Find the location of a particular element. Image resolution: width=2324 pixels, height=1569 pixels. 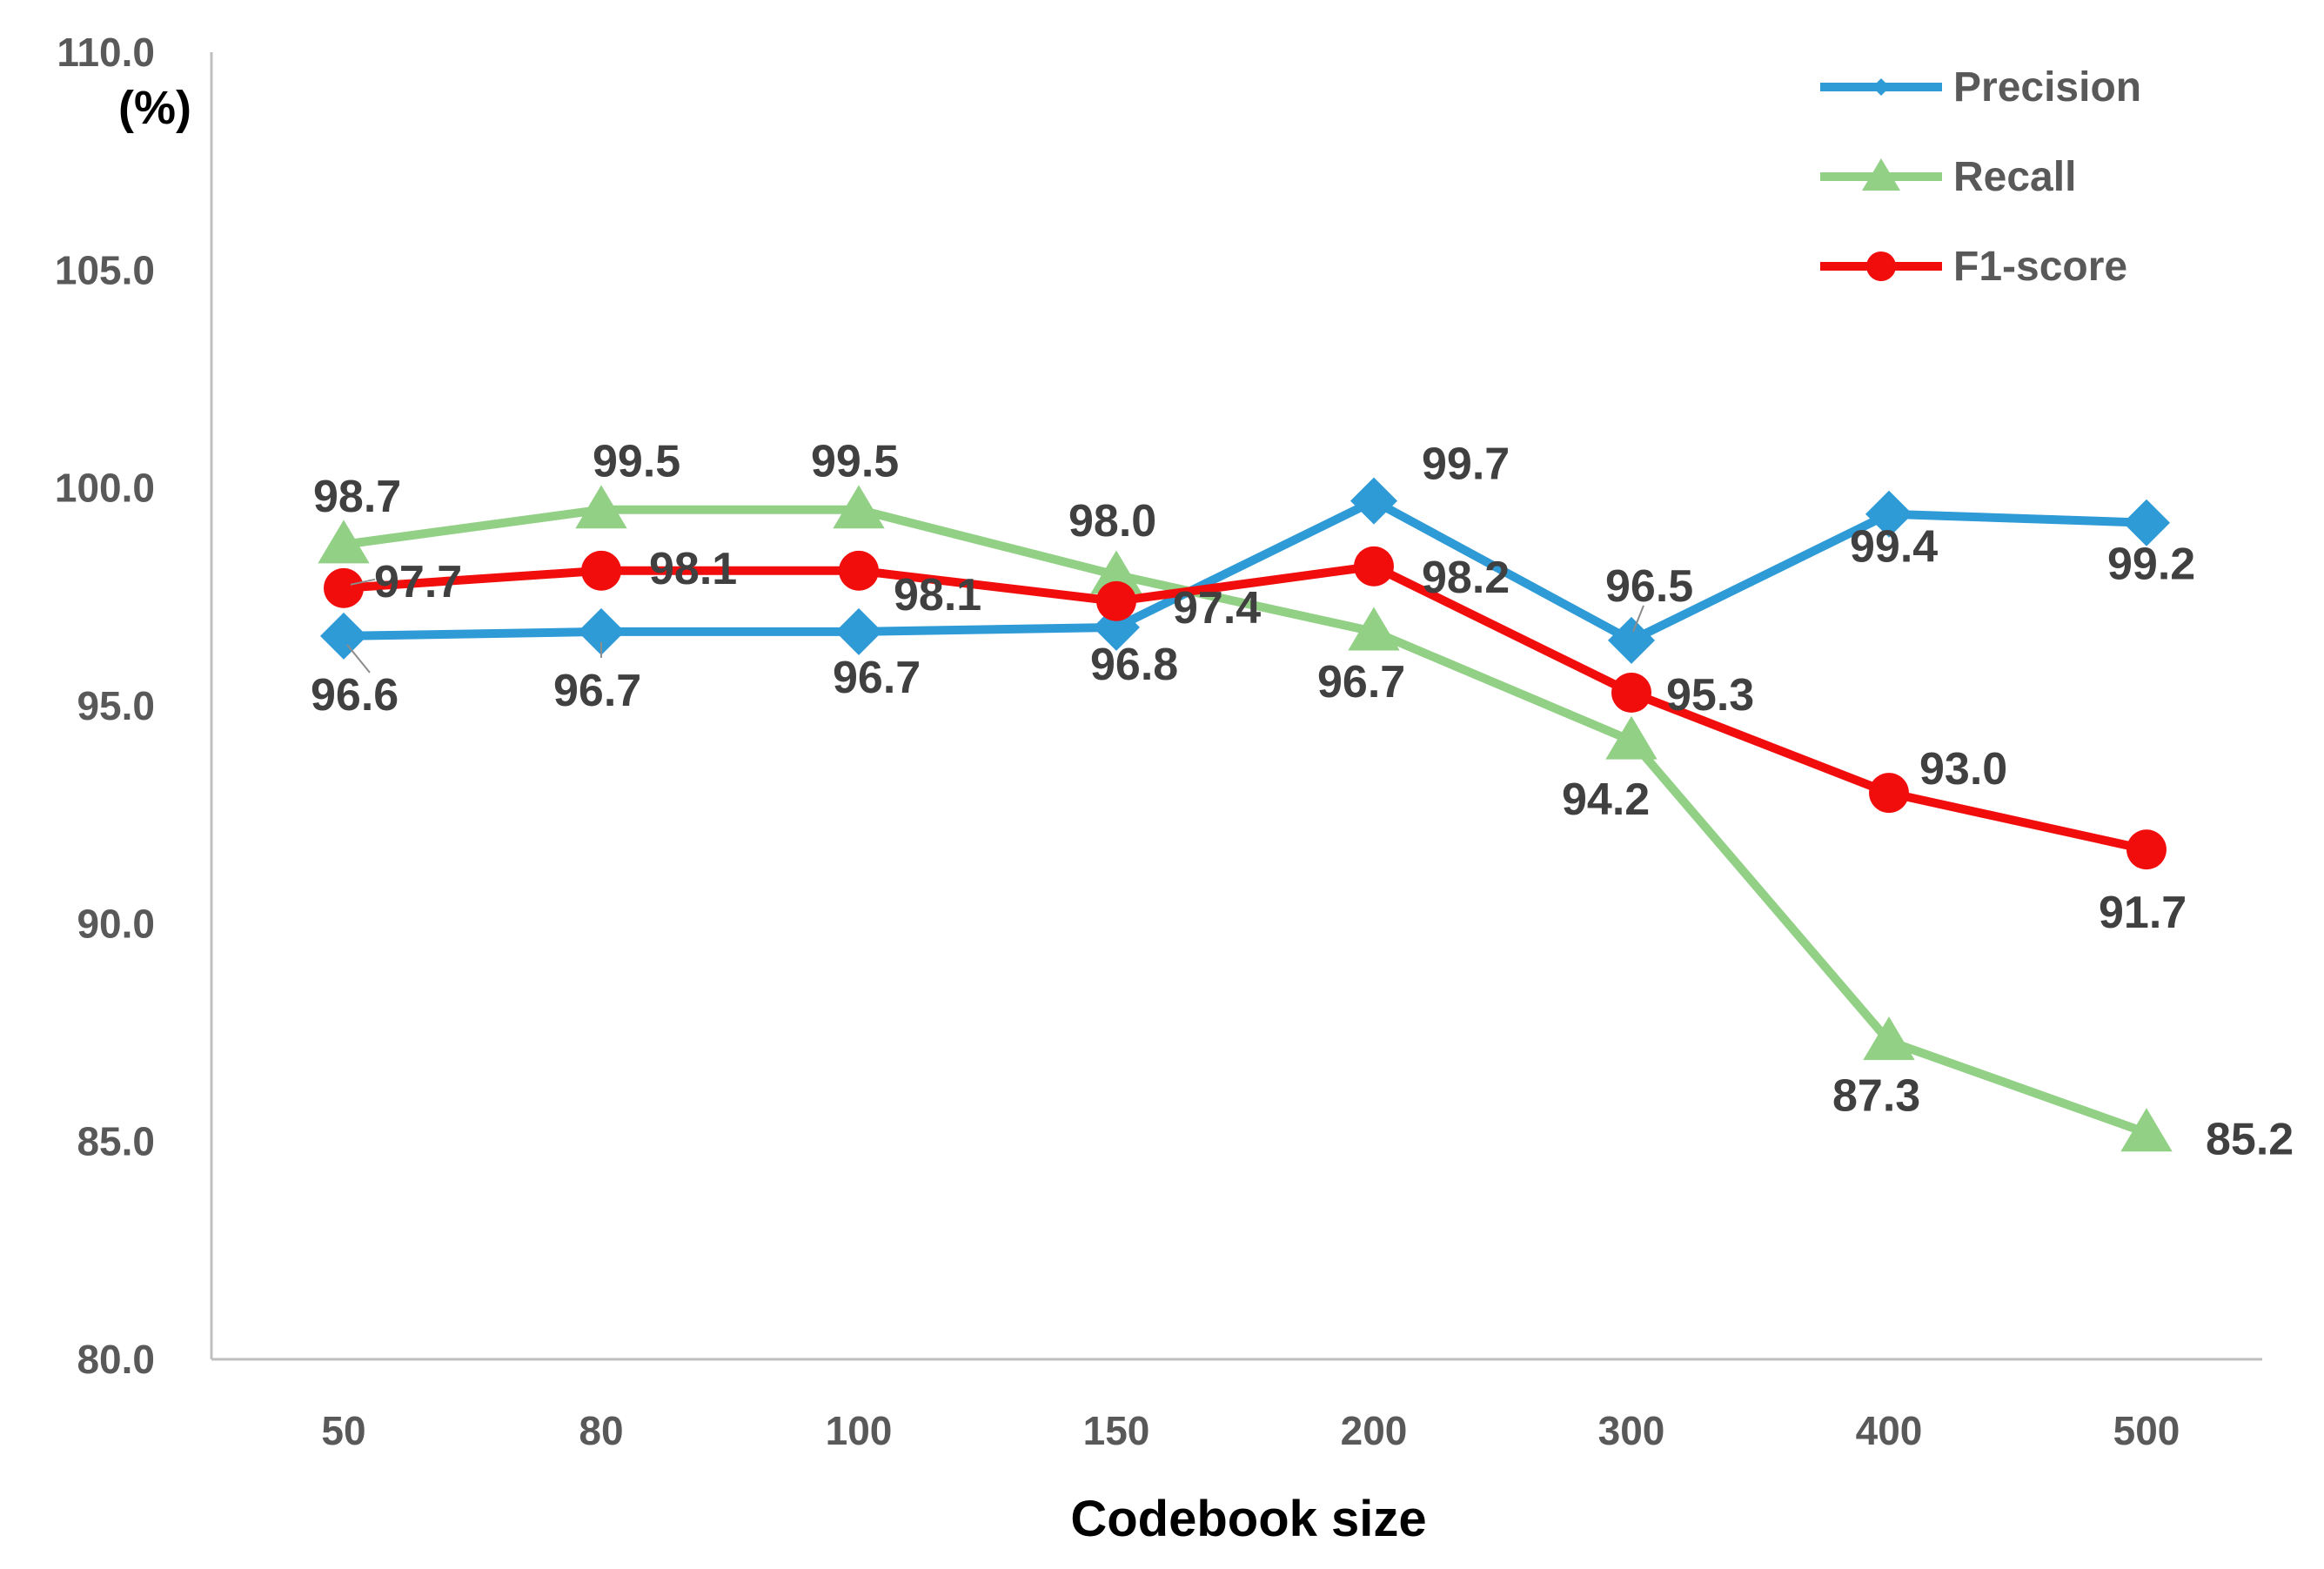

x-tick-labels: 50 80 100 150 200 300 400 500 is located at coordinates (1250, 1430).